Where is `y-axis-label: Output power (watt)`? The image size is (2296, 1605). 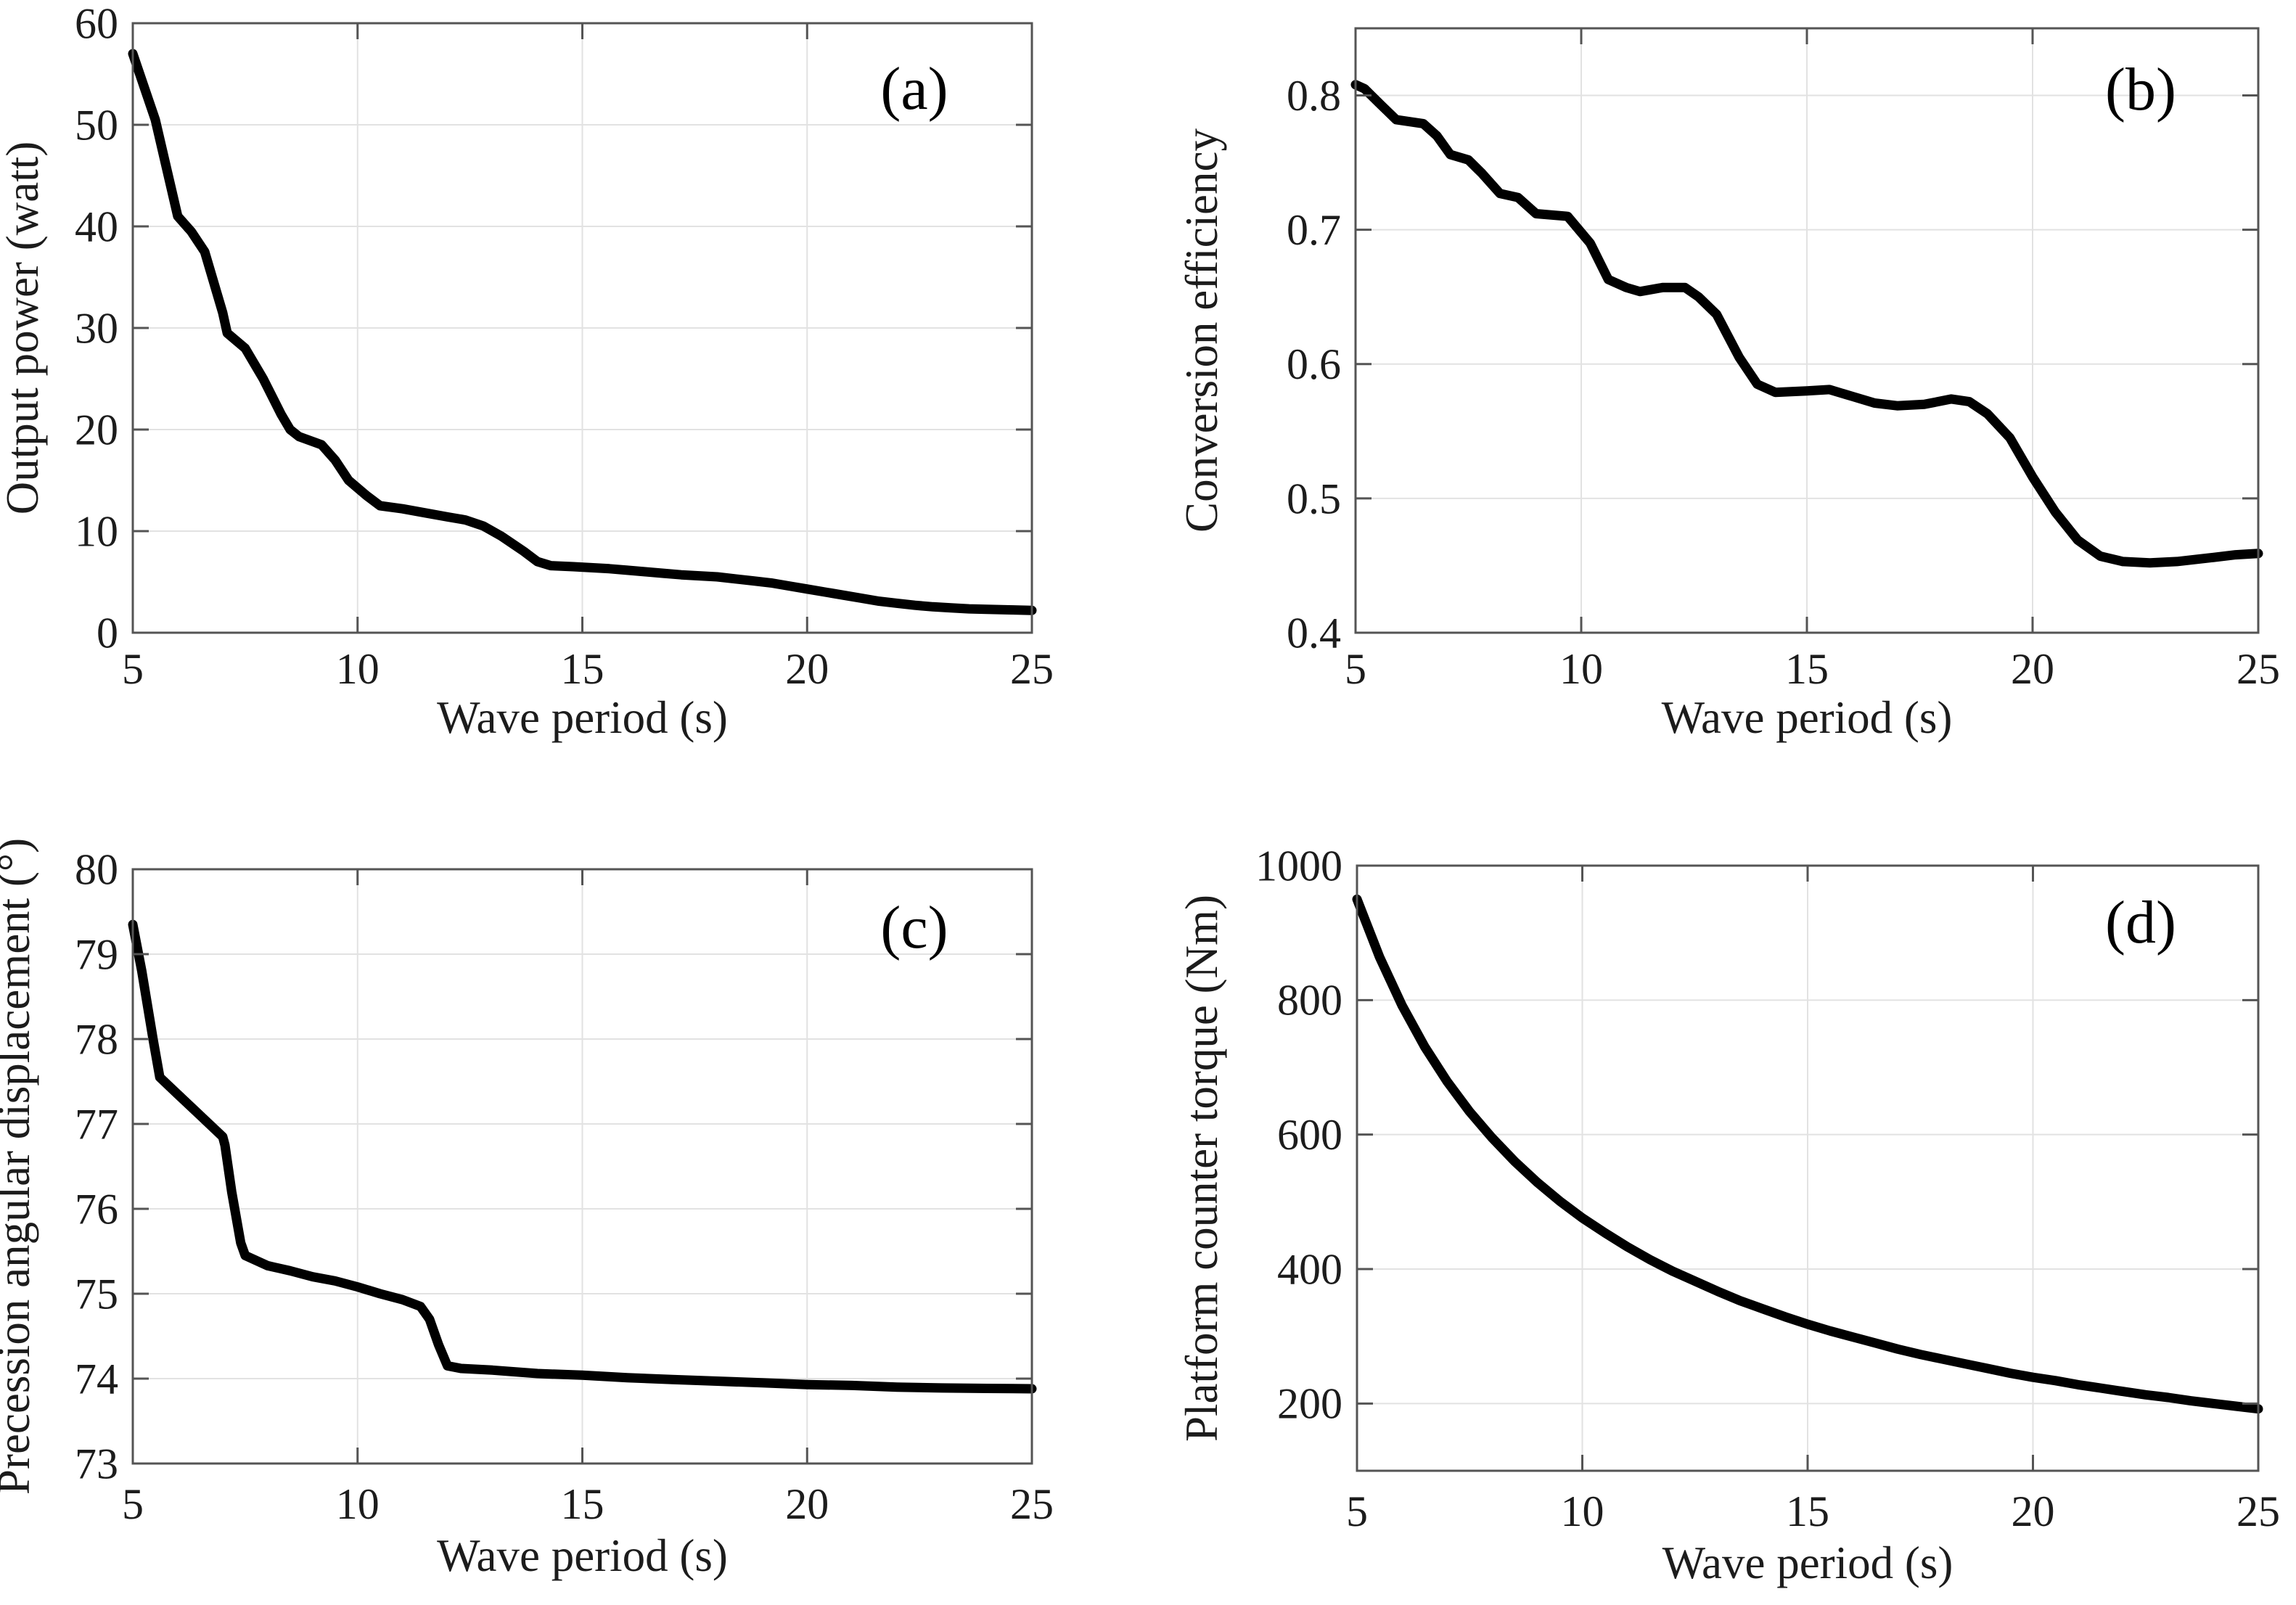 y-axis-label: Output power (watt) is located at coordinates (24, 327).